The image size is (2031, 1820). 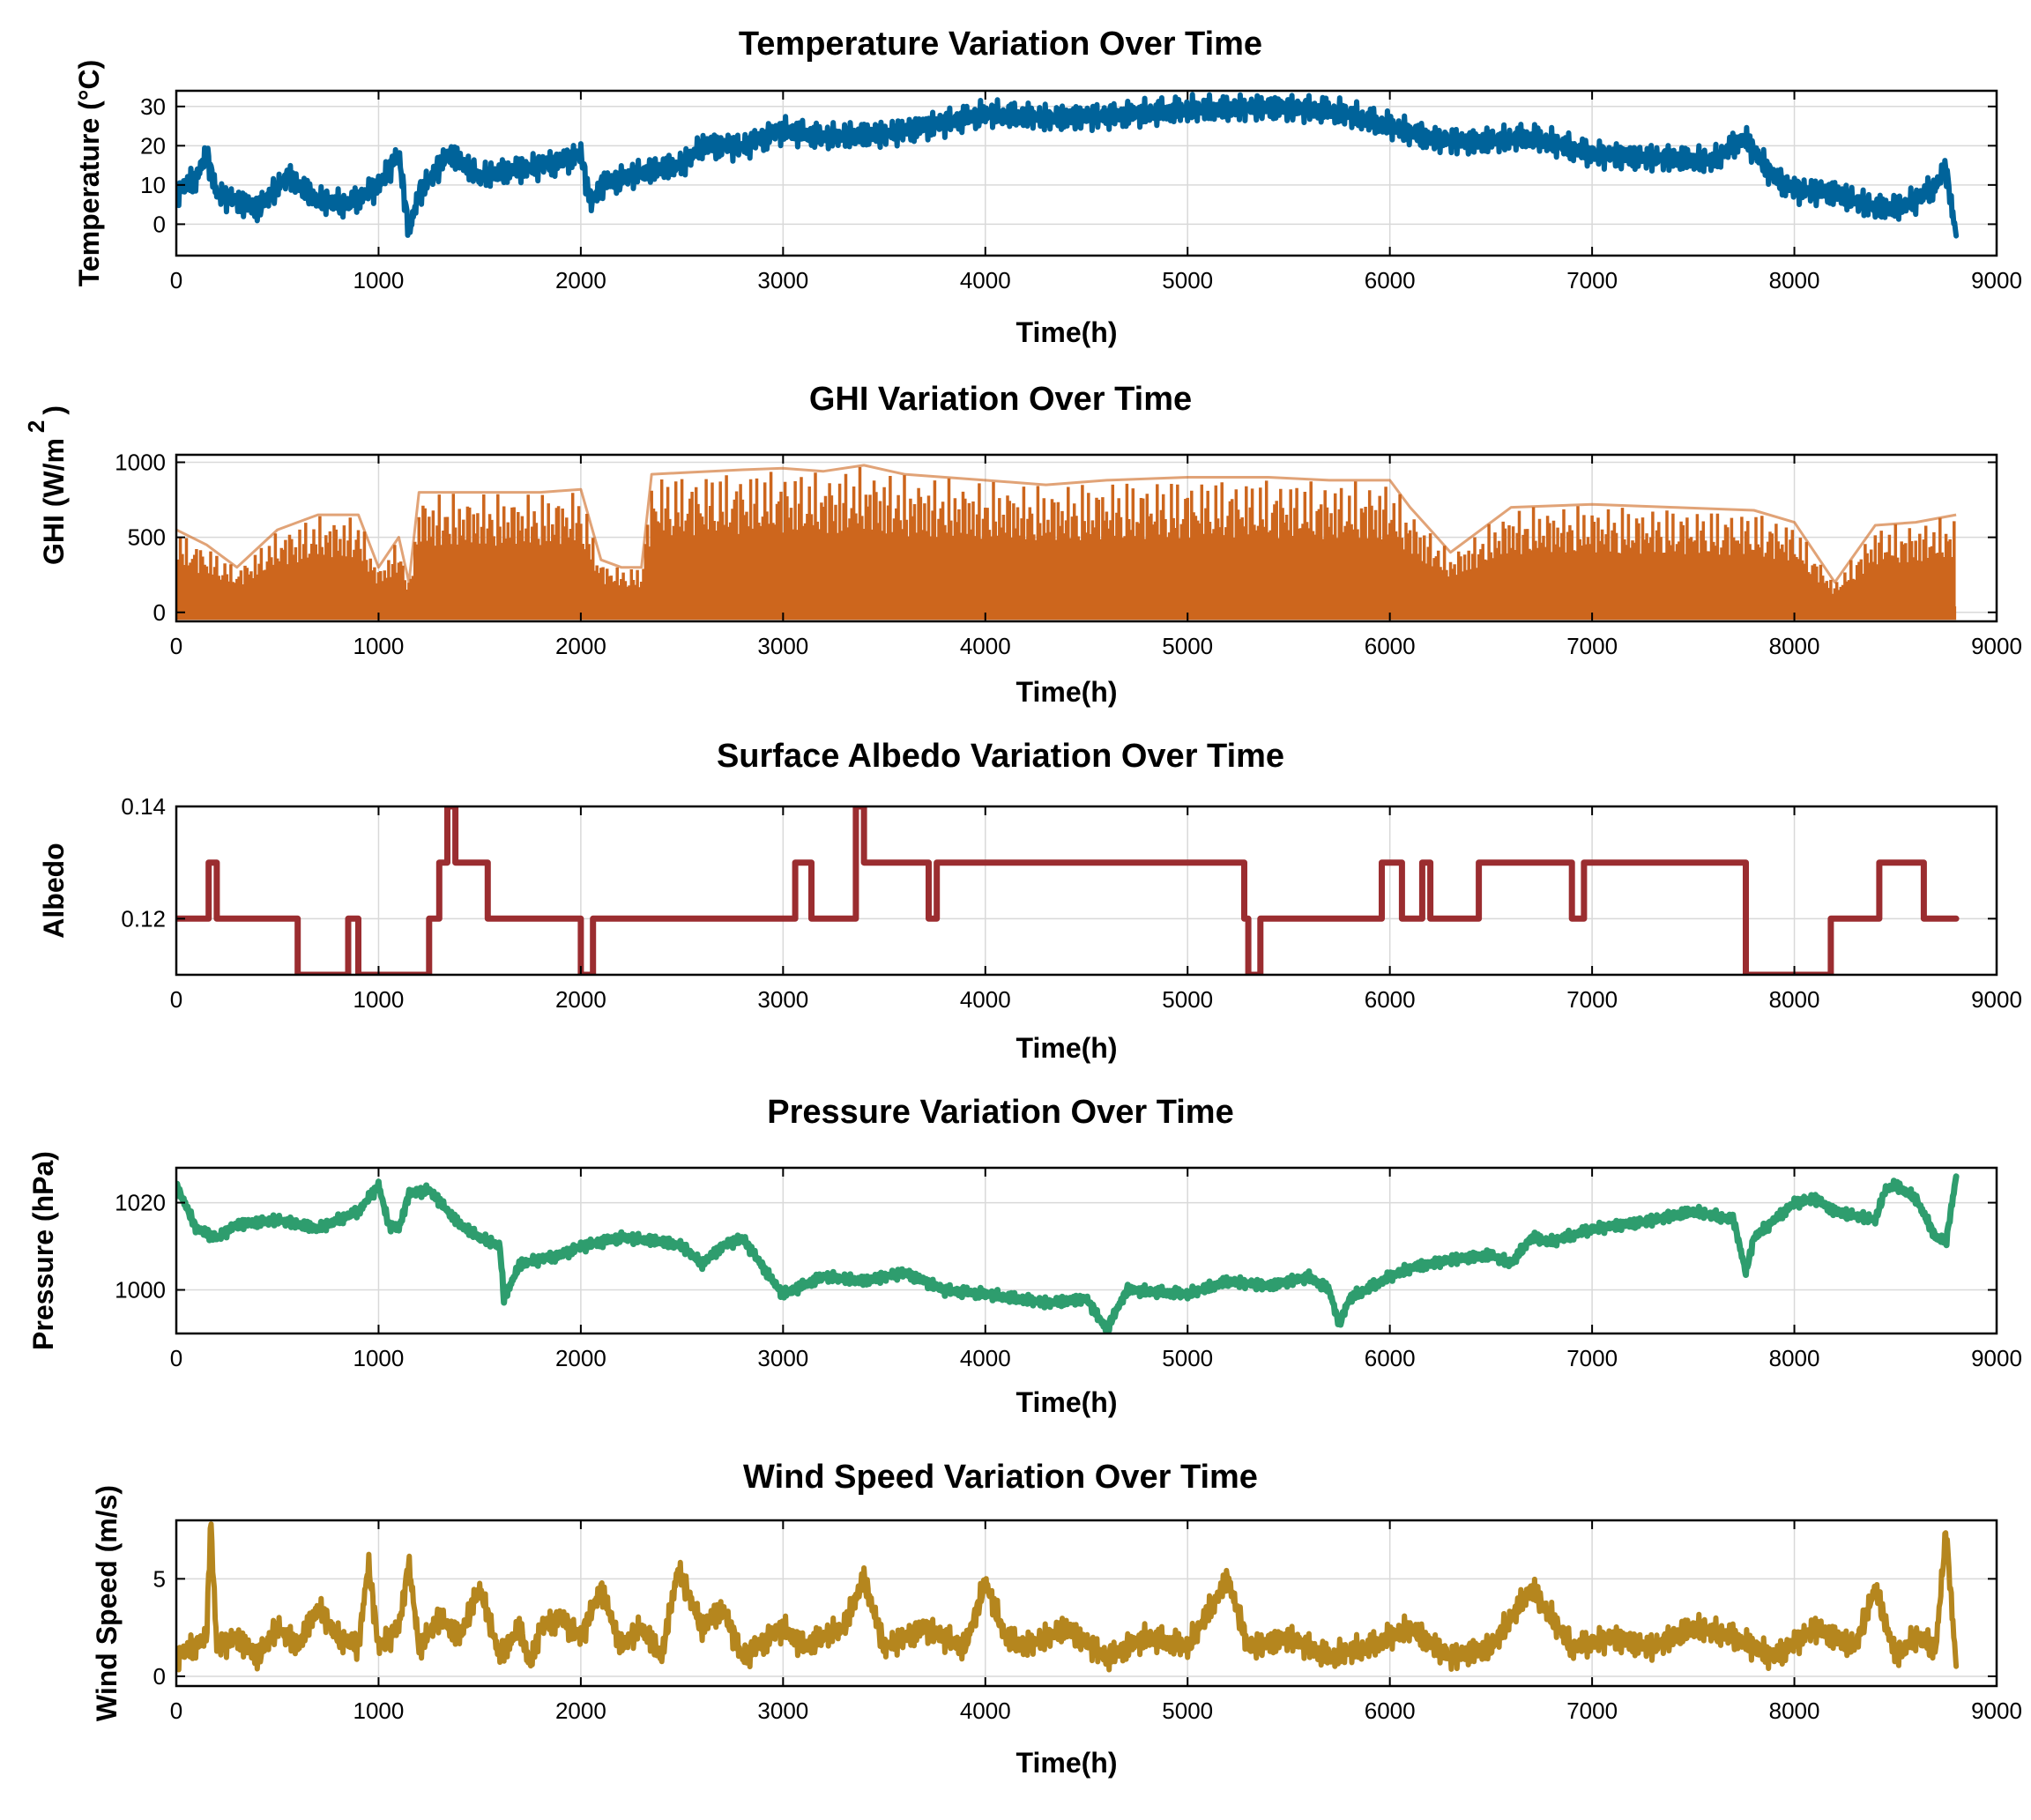 I want to click on temperature-xtick-label: 5000, so click(x=1187, y=280).